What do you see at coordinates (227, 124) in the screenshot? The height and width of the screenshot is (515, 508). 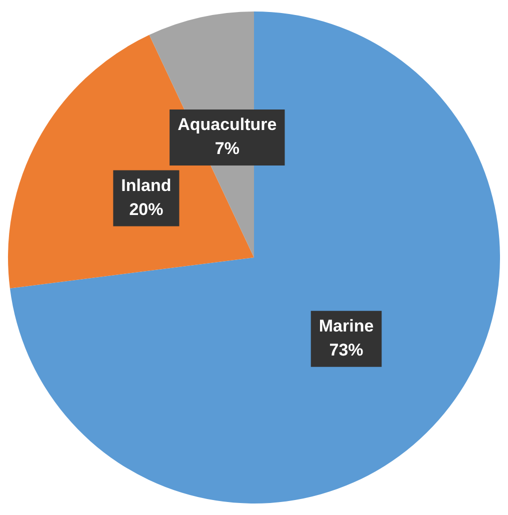 I see `slice-label: Aquaculture` at bounding box center [227, 124].